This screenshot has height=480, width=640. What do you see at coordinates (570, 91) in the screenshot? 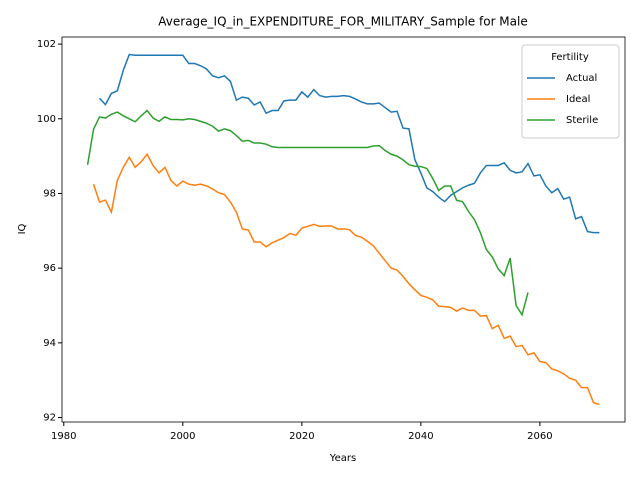
I see `legend-box` at bounding box center [570, 91].